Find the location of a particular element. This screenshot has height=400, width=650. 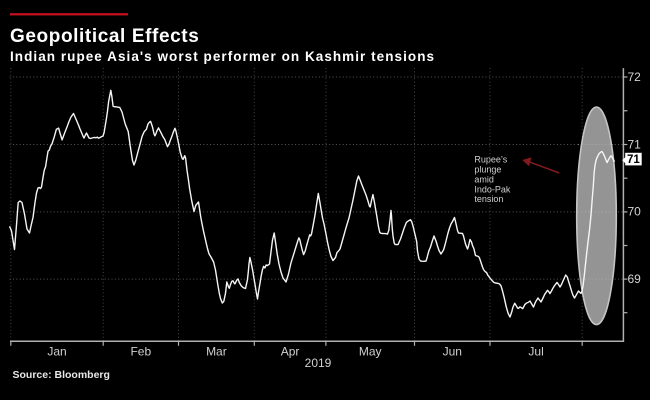

svg-text: Feb is located at coordinates (140, 352).